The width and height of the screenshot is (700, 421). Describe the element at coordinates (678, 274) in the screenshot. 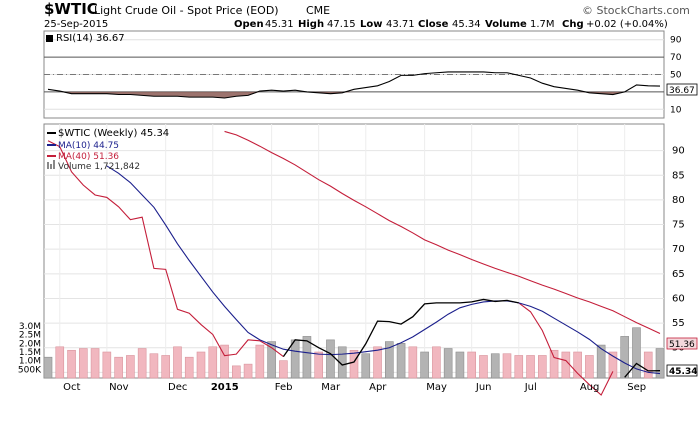

I see `price-tick-label: 65` at that location.